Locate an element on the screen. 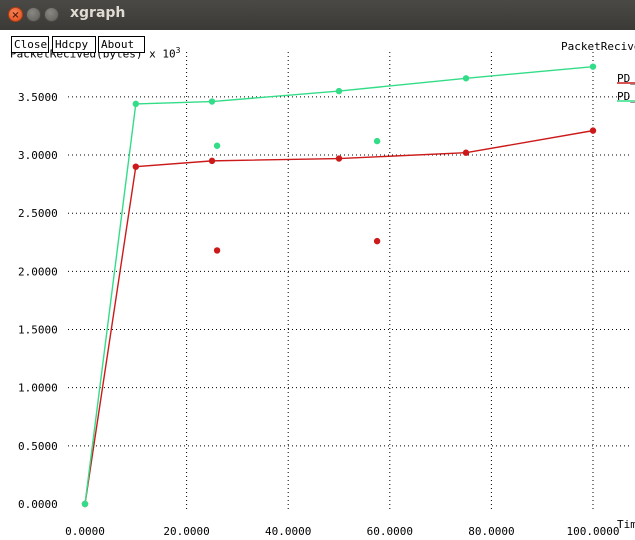 The image size is (635, 540). y-tick-label: 3.0000 is located at coordinates (38, 155).